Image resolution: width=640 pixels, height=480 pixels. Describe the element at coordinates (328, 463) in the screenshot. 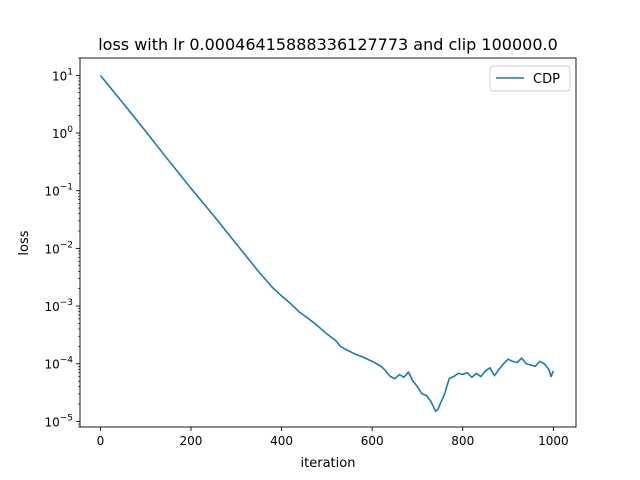

I see `x-axis-label: iteration` at that location.